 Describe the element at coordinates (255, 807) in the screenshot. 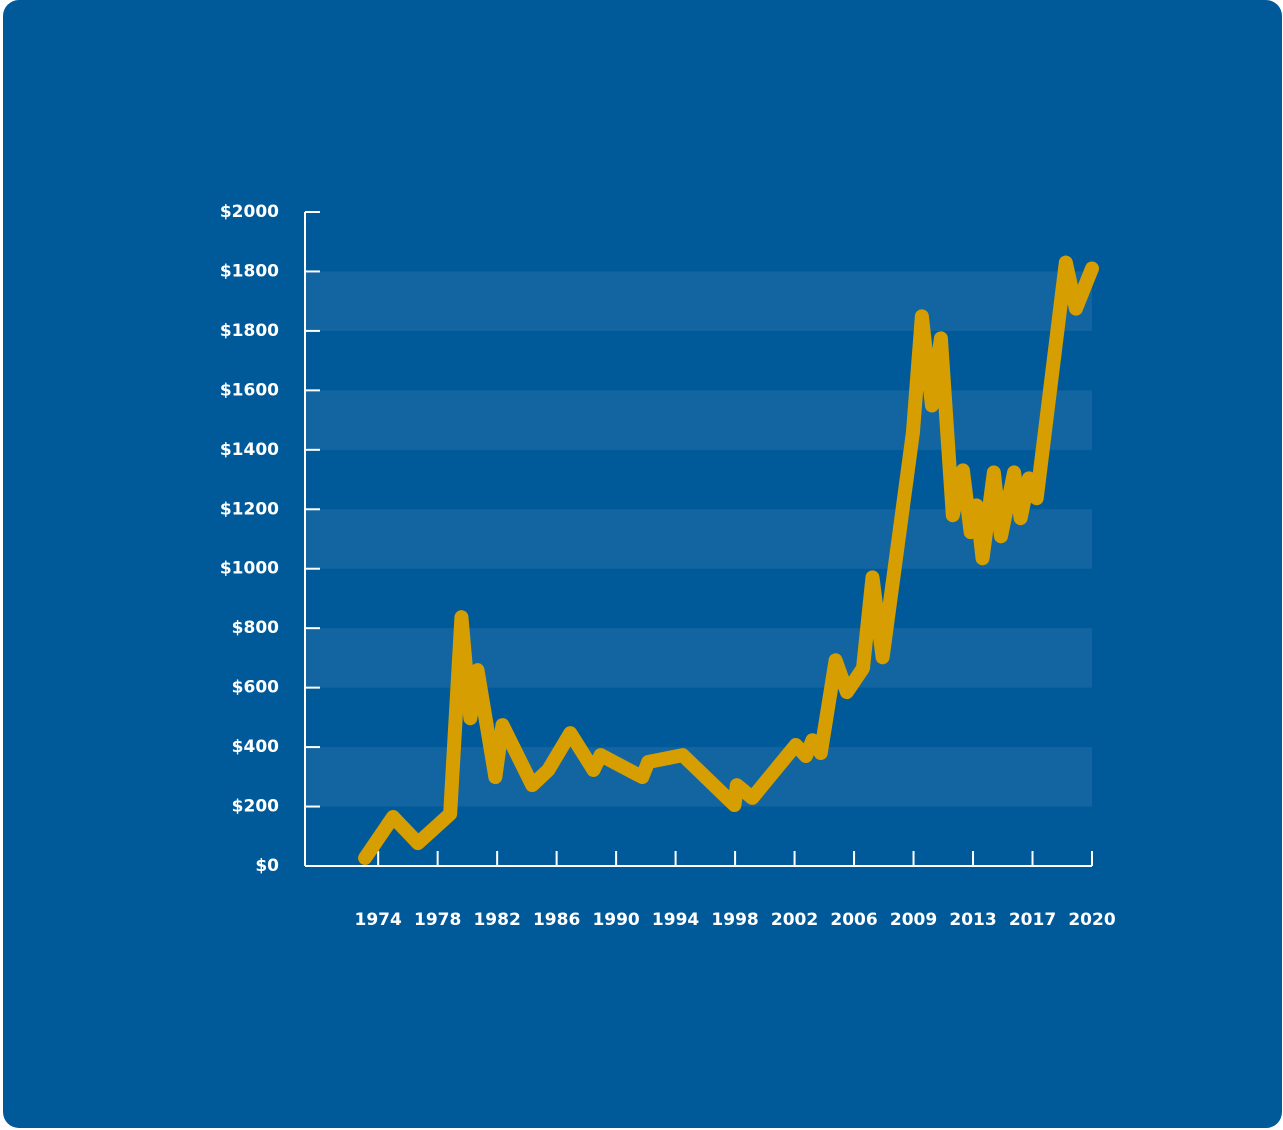

I see `y-tick-label: $200` at that location.